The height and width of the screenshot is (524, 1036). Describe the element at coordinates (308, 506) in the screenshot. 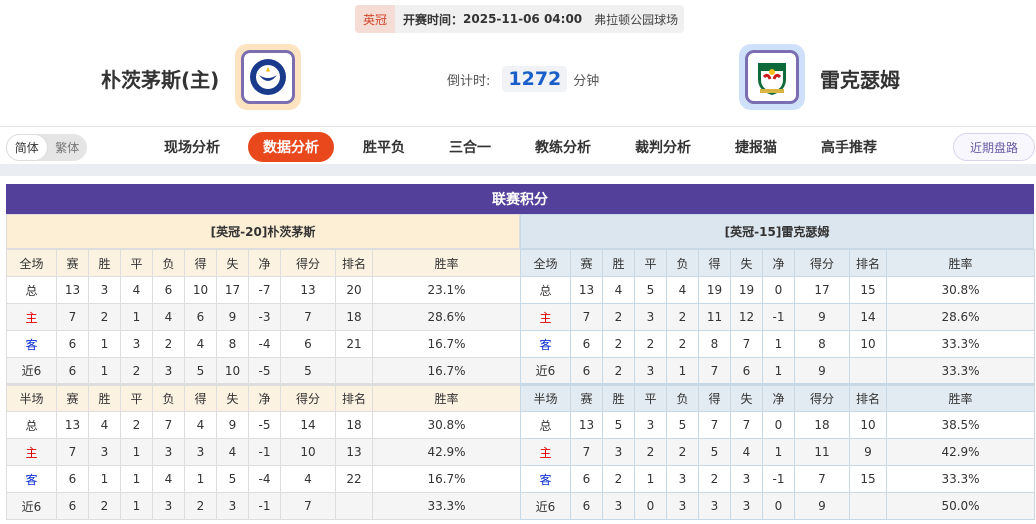

I see `table-cell: 7` at that location.